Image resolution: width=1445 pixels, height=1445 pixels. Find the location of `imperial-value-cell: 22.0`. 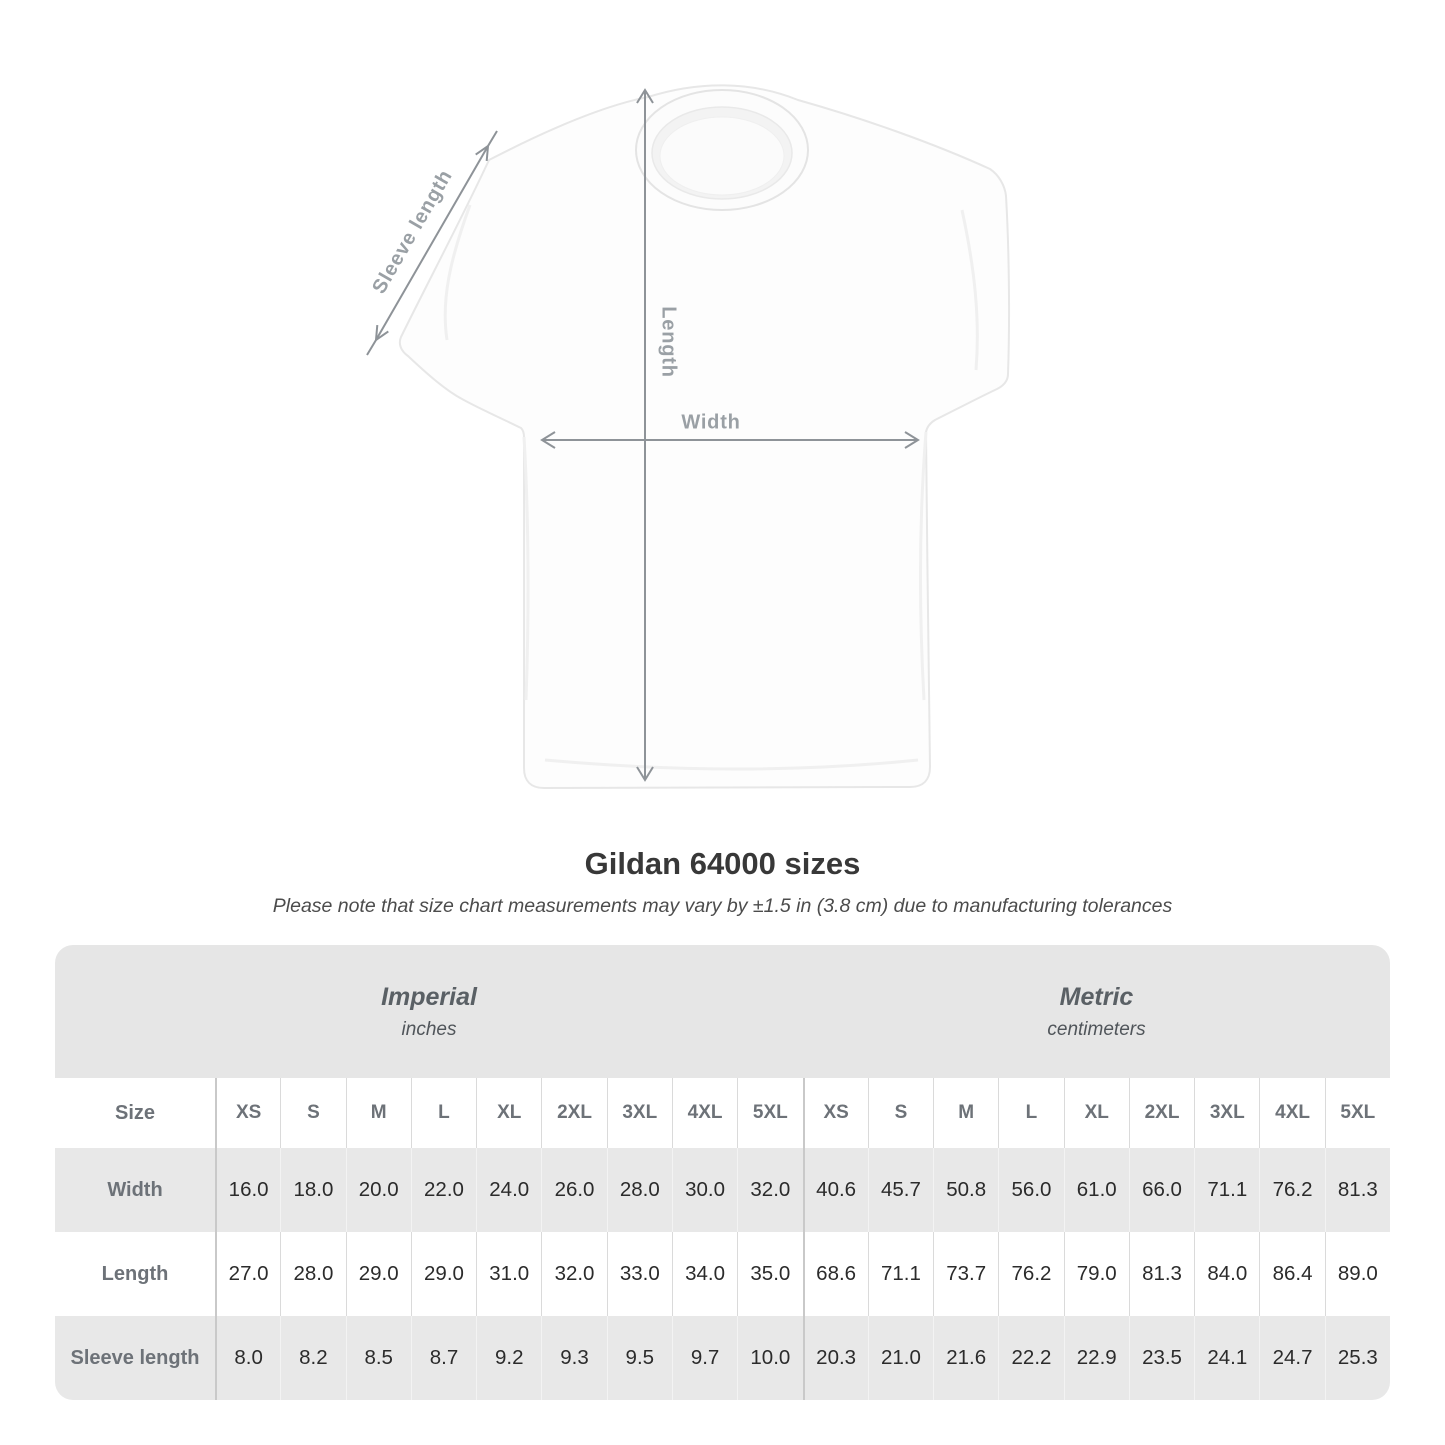

imperial-value-cell: 22.0 is located at coordinates (443, 1190).